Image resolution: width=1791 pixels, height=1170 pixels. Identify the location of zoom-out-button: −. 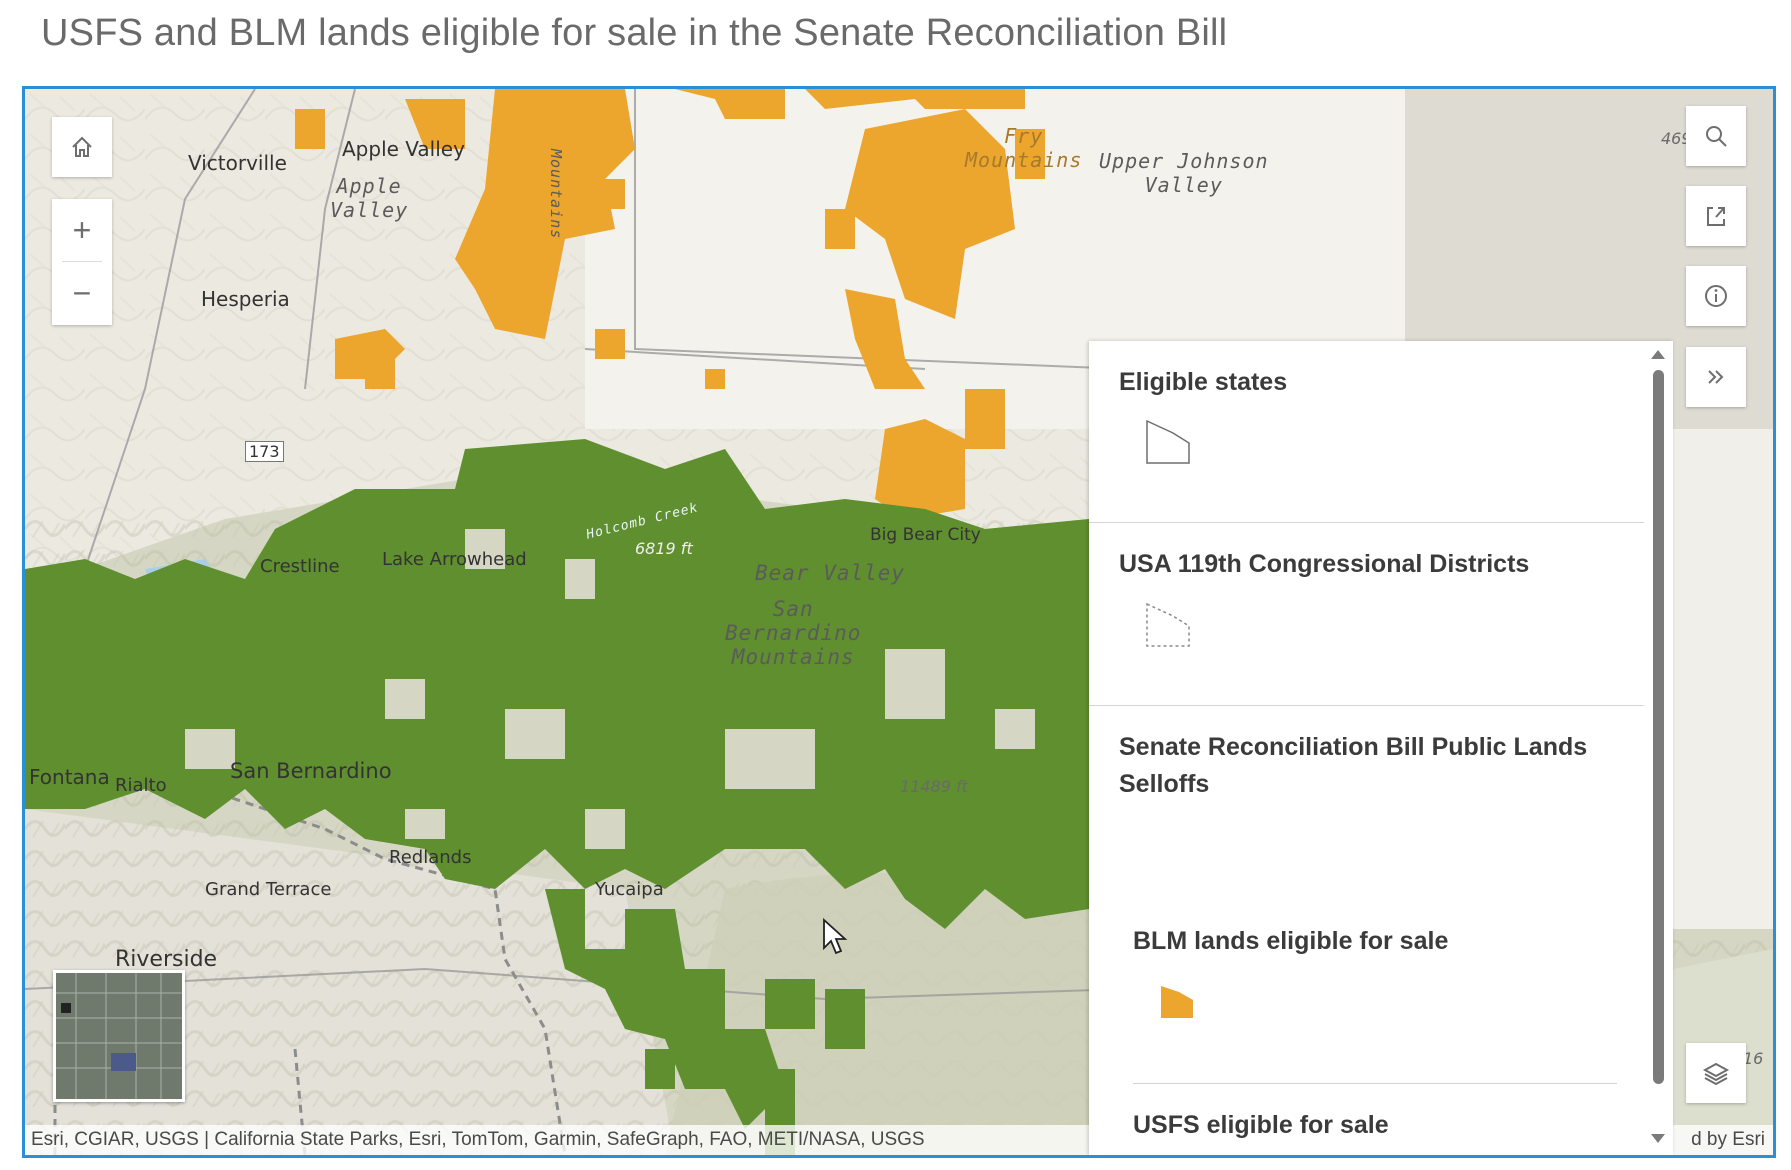
(82, 292).